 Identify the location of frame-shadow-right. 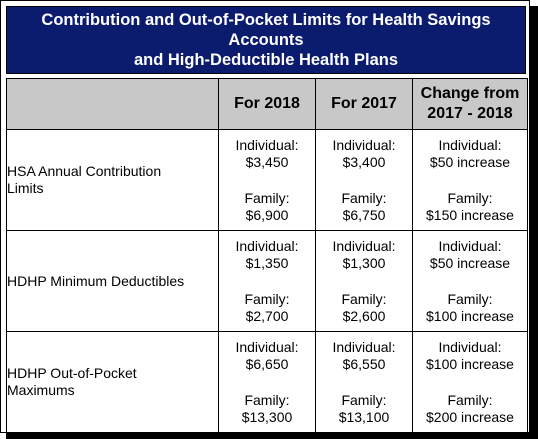
(534, 222).